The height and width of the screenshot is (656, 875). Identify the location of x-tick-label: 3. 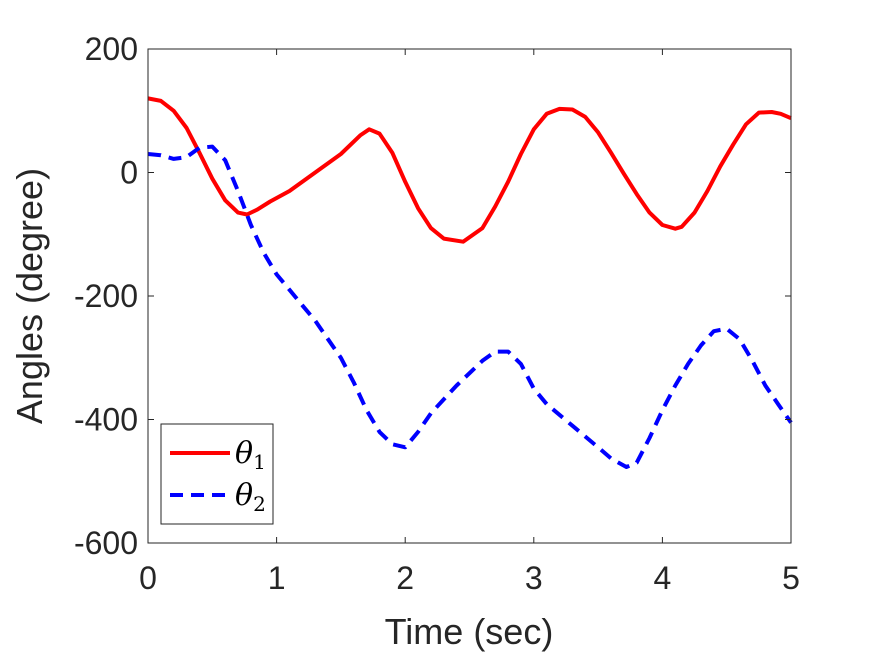
(534, 578).